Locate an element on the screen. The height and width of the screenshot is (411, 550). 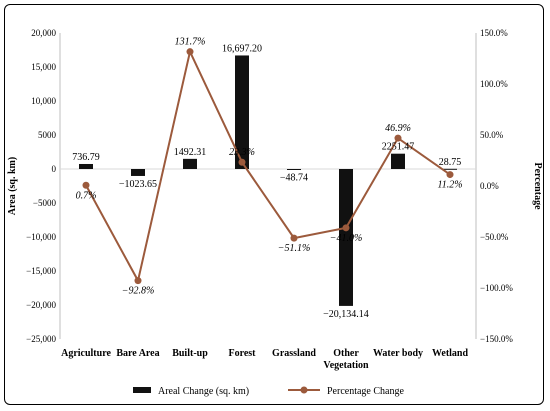
right-tick-label: −50.0% is located at coordinates (494, 237).